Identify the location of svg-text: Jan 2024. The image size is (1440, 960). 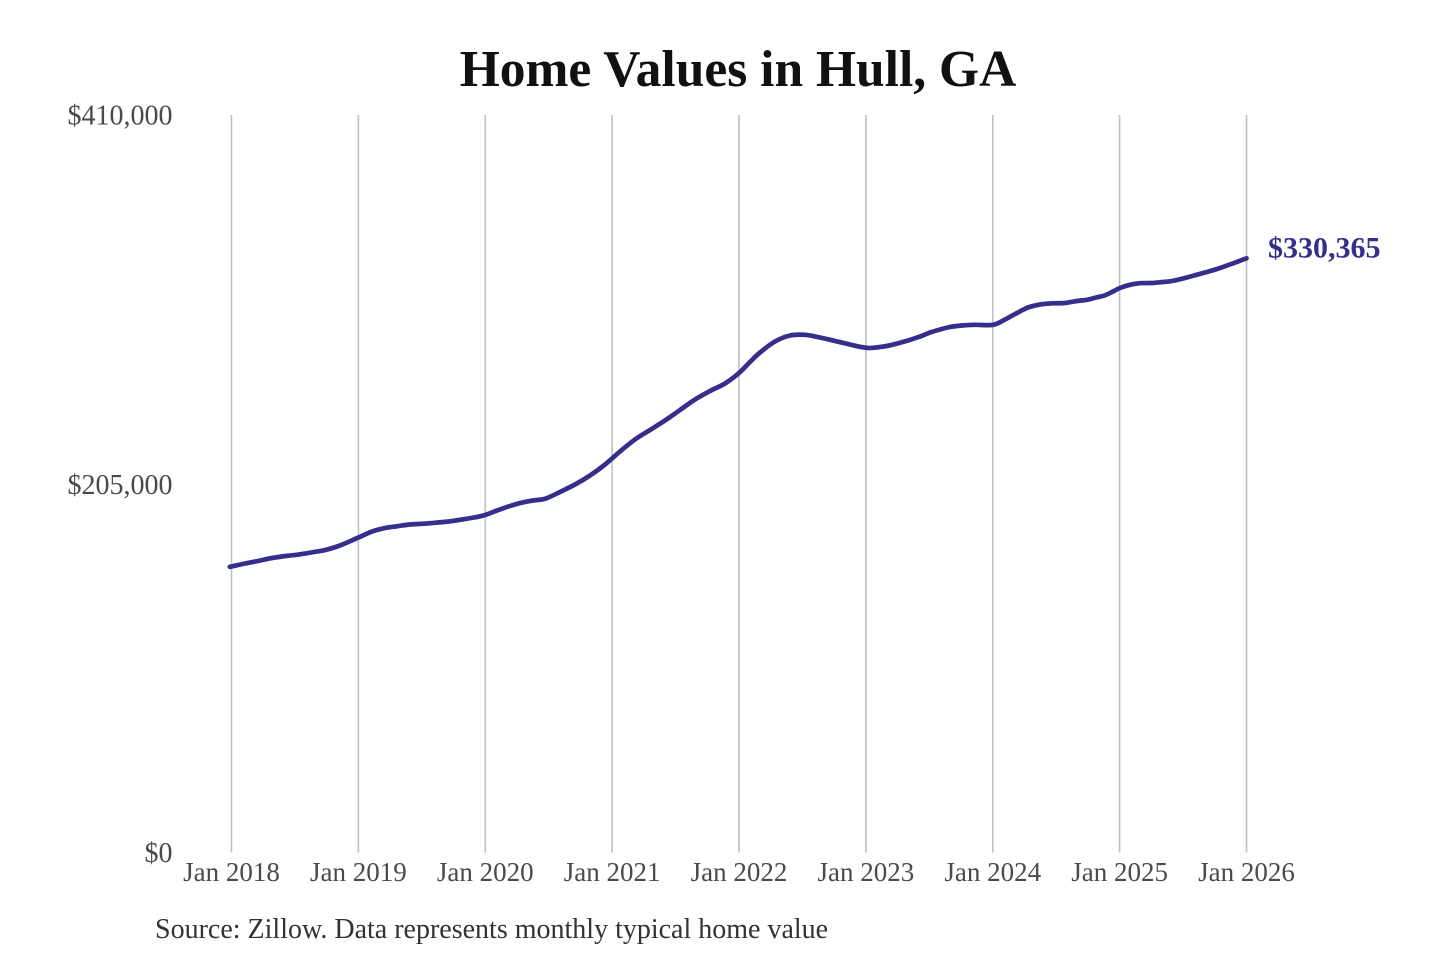
(992, 872).